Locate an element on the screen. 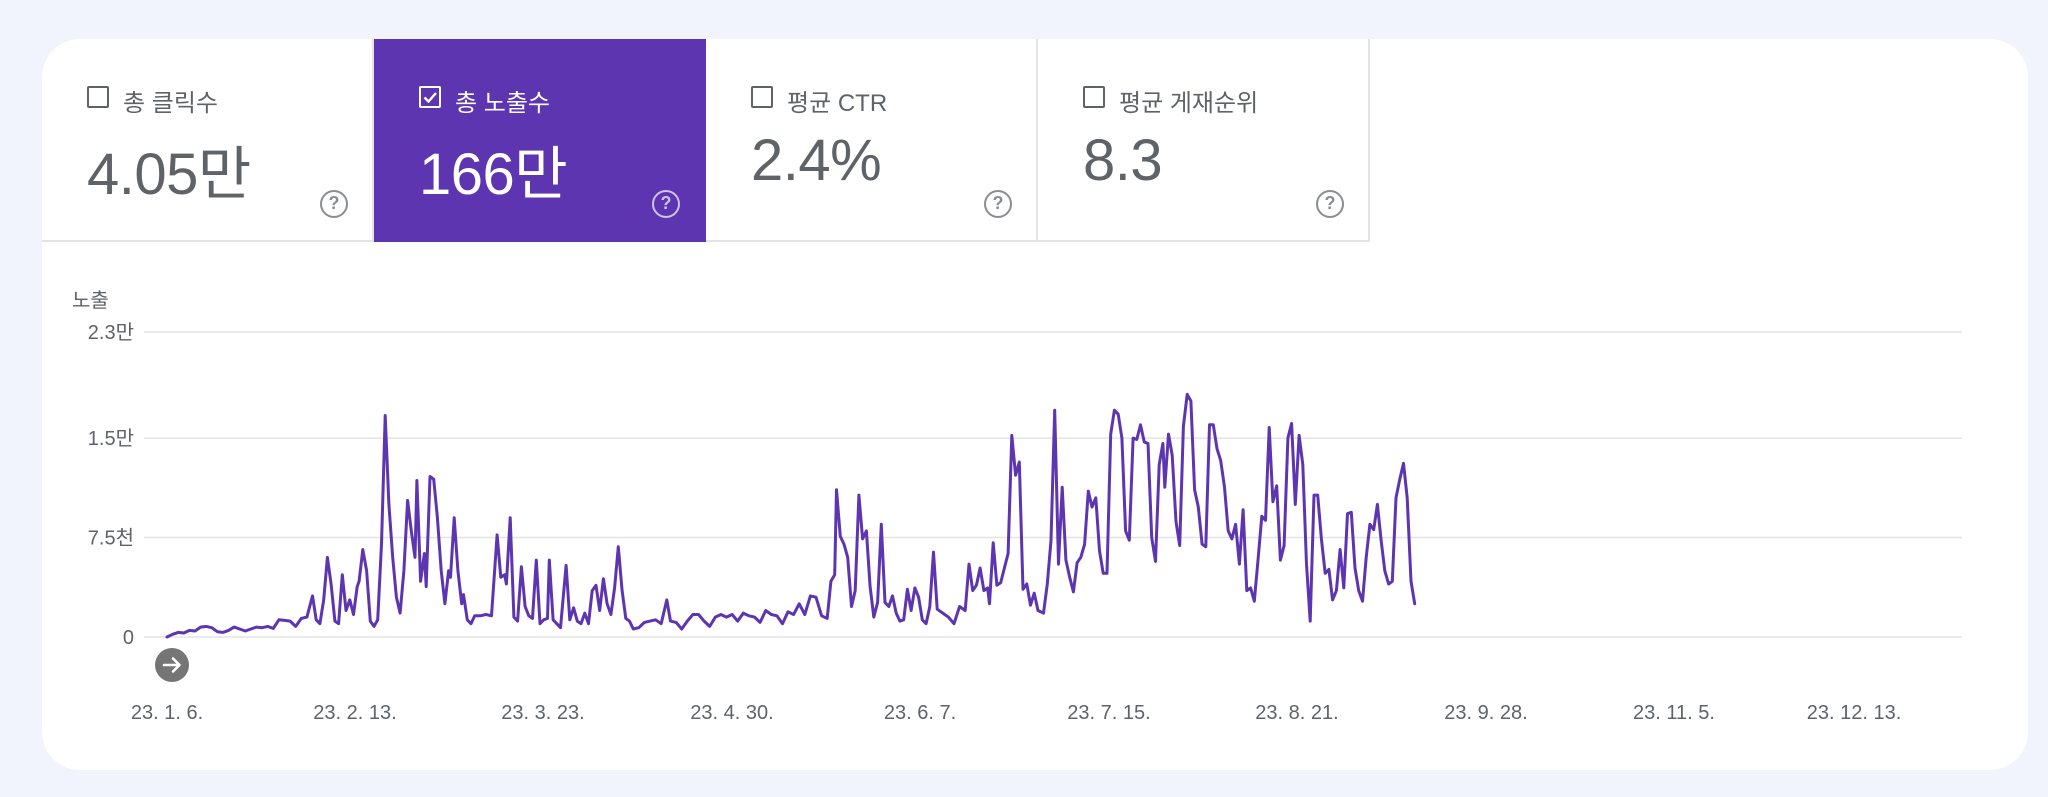 Image resolution: width=2048 pixels, height=797 pixels. metric-value: 2.4% is located at coordinates (816, 160).